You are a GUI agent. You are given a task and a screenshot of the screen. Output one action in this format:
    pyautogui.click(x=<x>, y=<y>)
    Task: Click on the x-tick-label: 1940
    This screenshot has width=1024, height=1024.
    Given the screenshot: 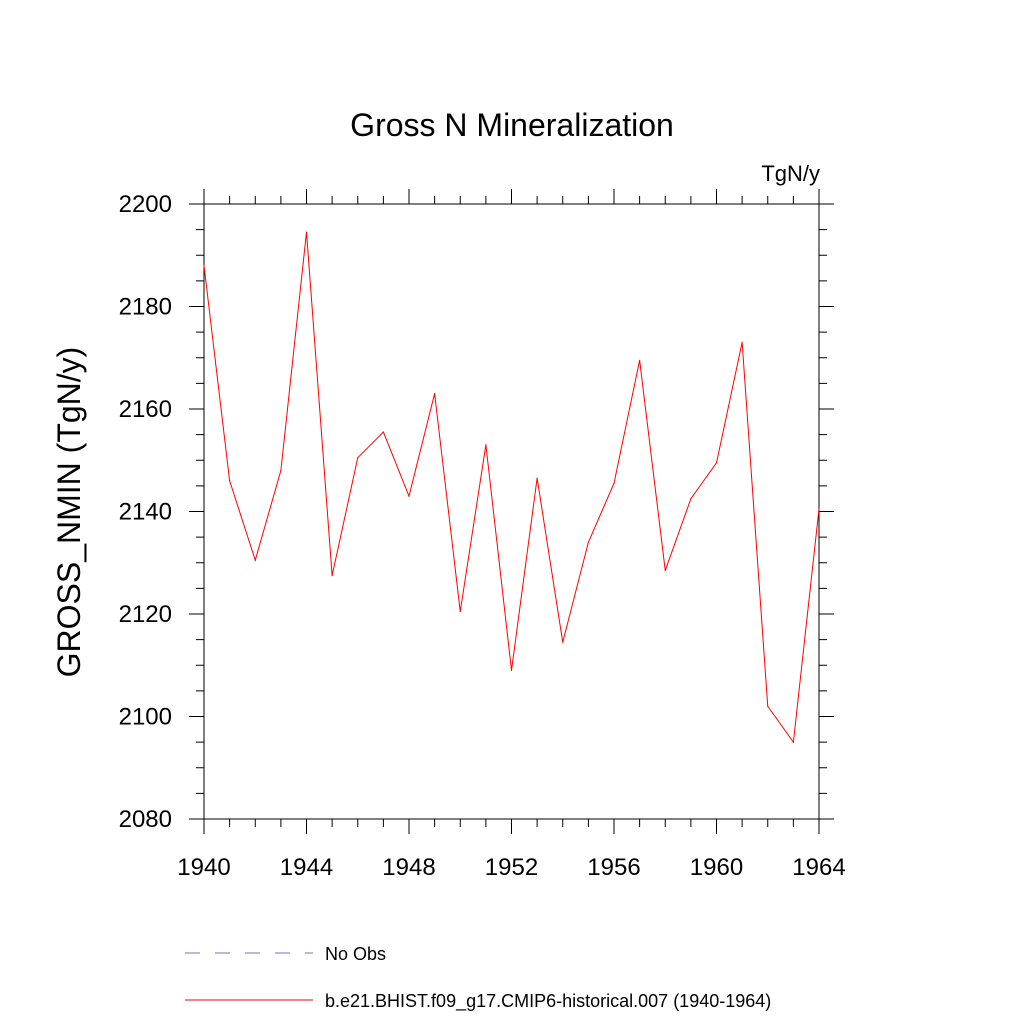 What is the action you would take?
    pyautogui.click(x=203, y=867)
    